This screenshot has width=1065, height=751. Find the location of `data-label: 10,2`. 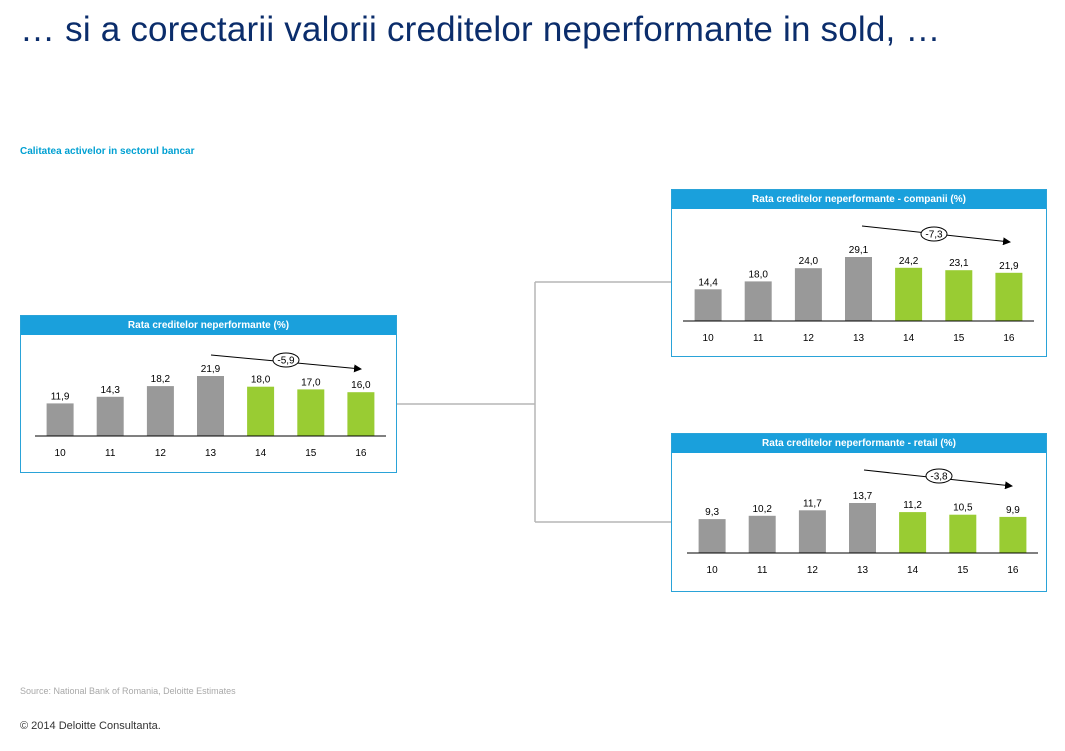

data-label: 10,2 is located at coordinates (762, 509).